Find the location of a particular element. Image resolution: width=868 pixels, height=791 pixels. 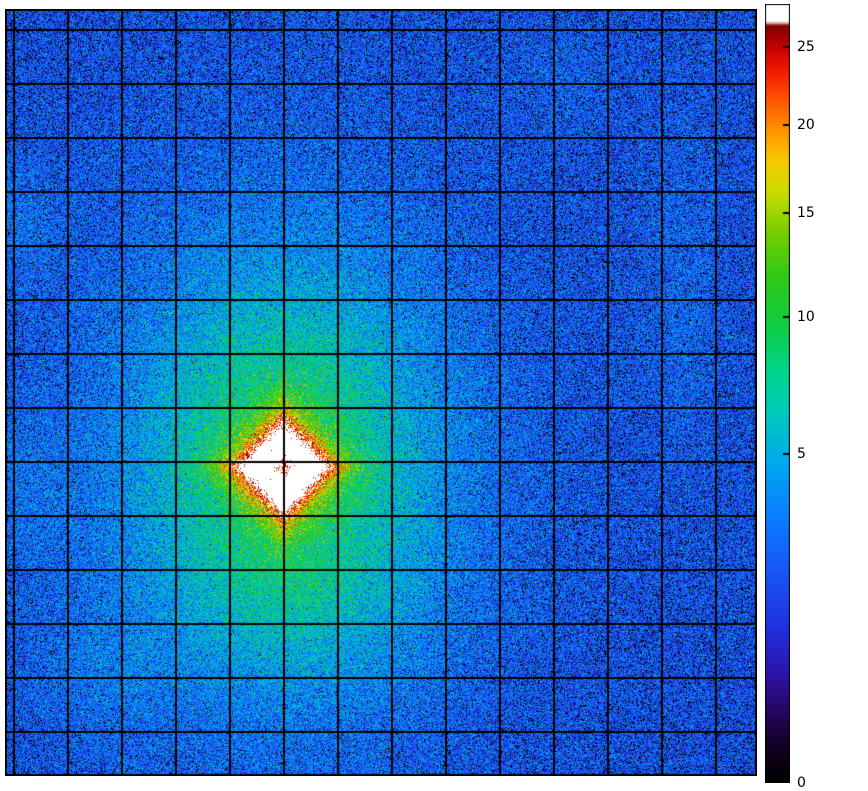

colorbar-tick-label: 25 is located at coordinates (806, 46).